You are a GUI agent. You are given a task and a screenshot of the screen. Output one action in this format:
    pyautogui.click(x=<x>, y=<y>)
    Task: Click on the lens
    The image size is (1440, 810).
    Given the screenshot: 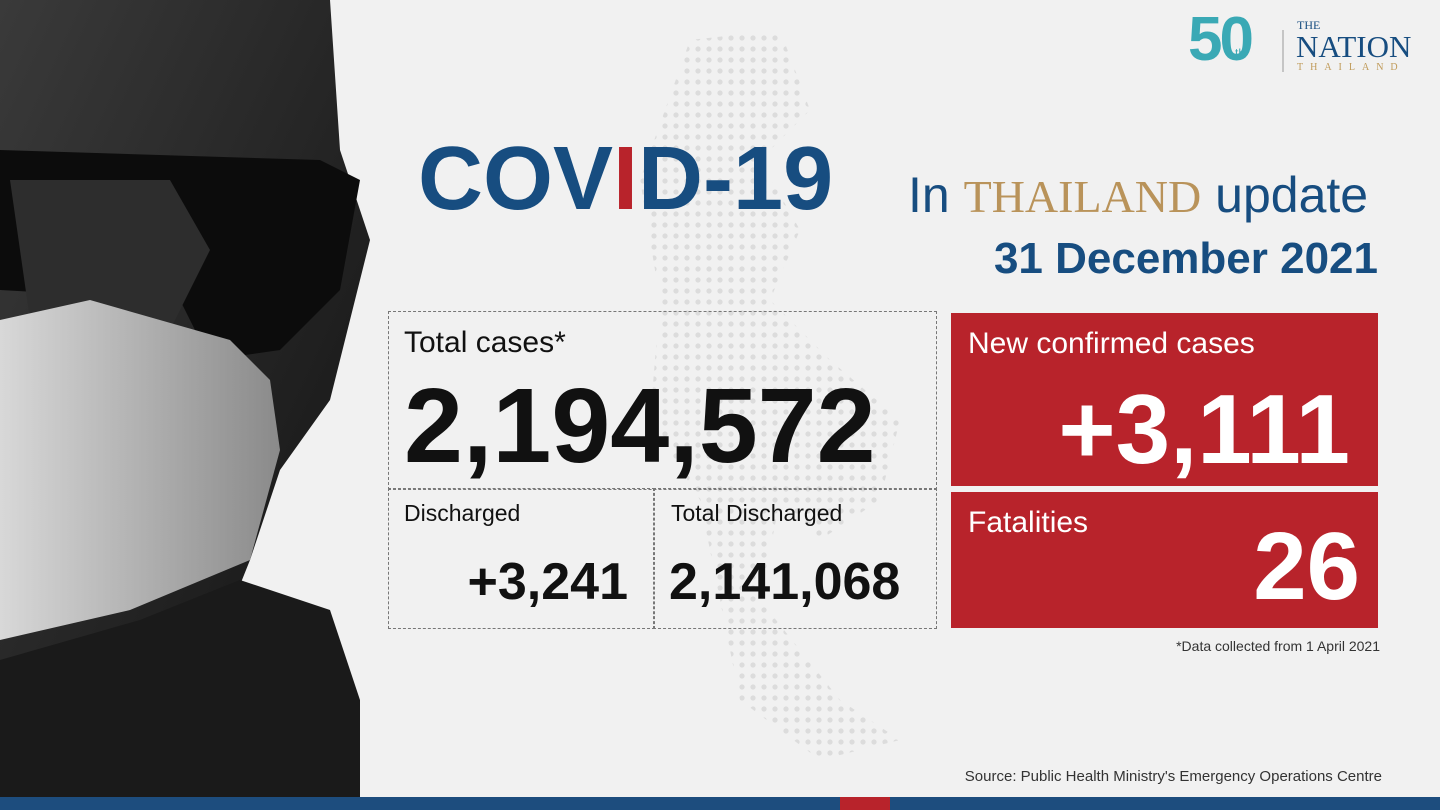 What is the action you would take?
    pyautogui.click(x=110, y=255)
    